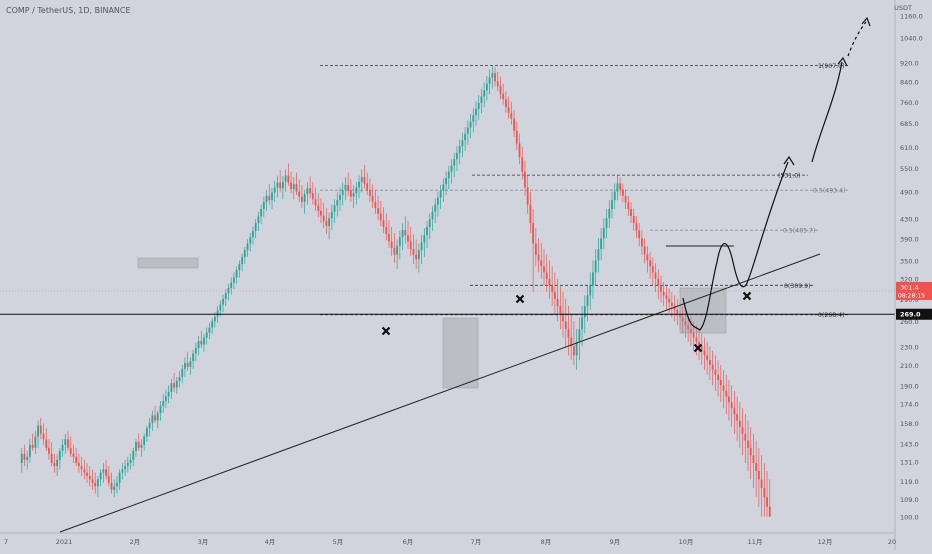  What do you see at coordinates (914, 290) in the screenshot?
I see `last-price-tag` at bounding box center [914, 290].